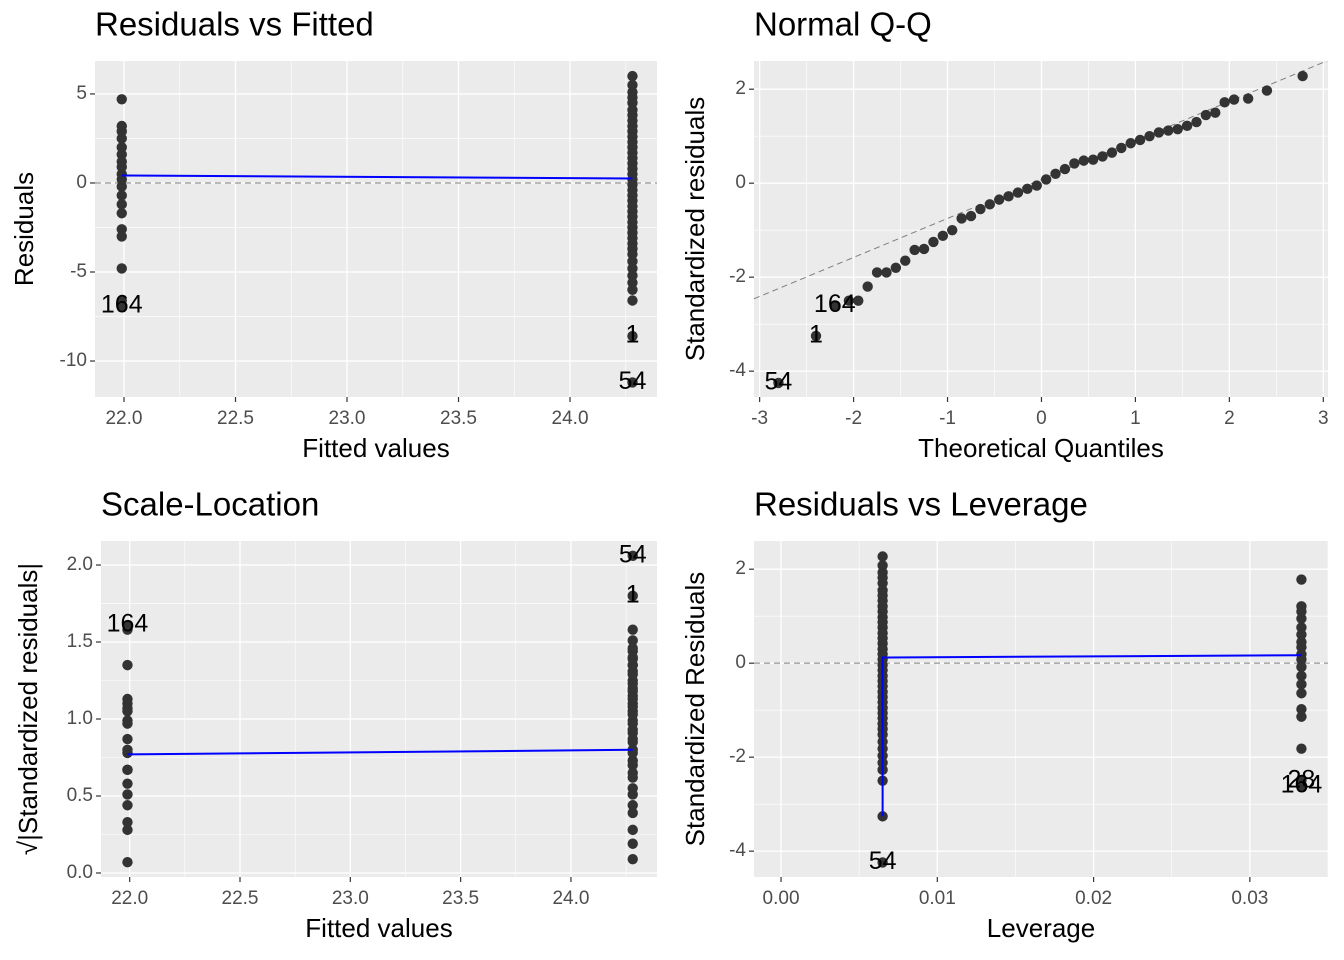 Image resolution: width=1344 pixels, height=960 pixels. Describe the element at coordinates (1229, 418) in the screenshot. I see `x-tick-label: 2` at that location.